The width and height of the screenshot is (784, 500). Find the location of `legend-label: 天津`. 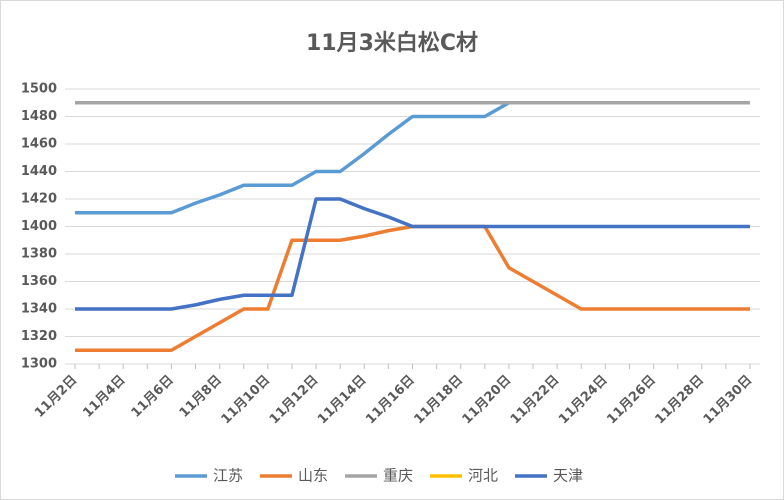

legend-label: 天津 is located at coordinates (568, 476).